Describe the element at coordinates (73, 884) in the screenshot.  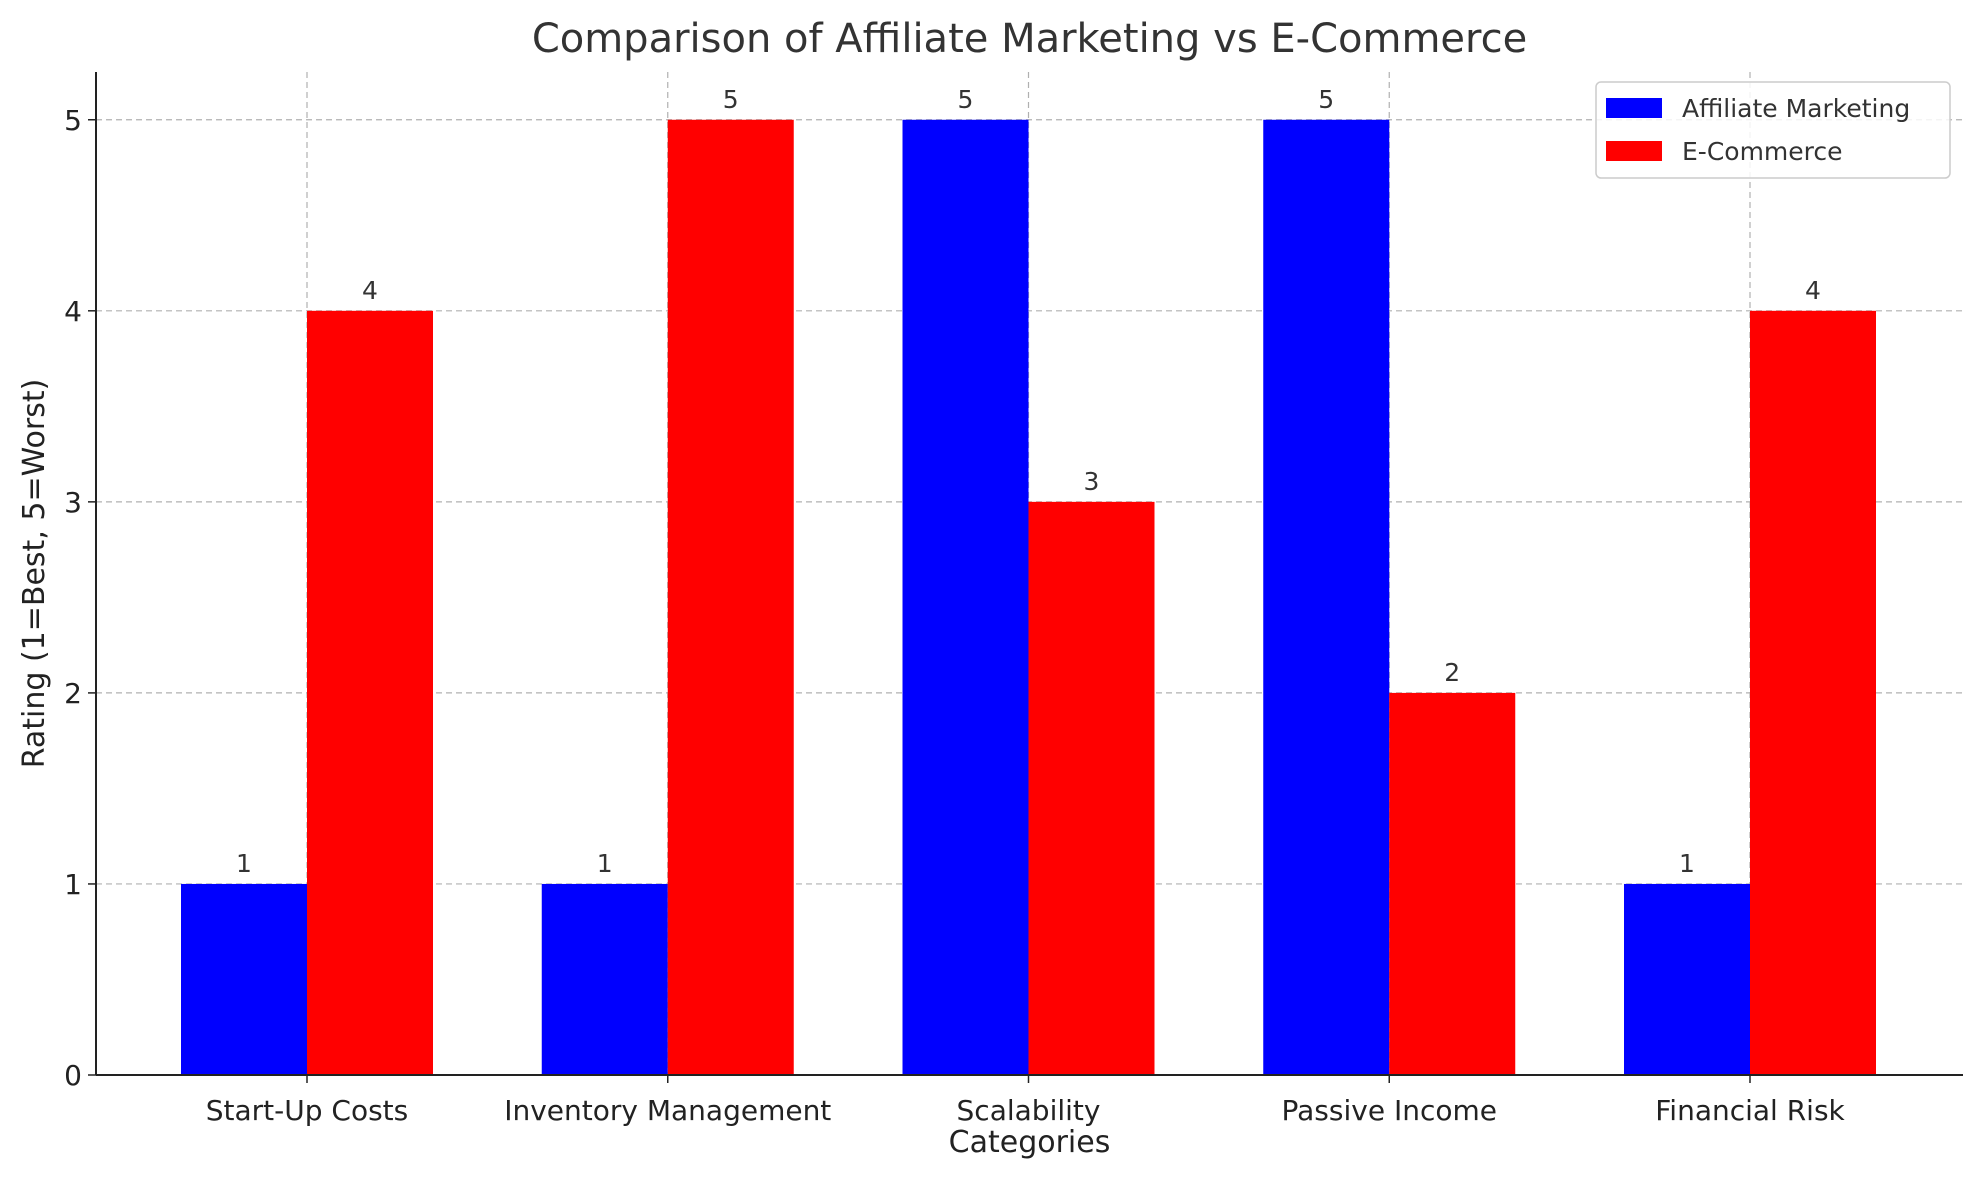
I see `y-tick-label: 1` at that location.